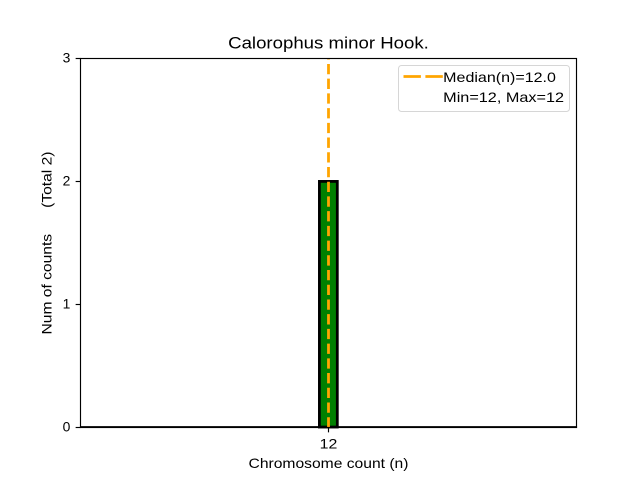 Image resolution: width=640 pixels, height=480 pixels. Describe the element at coordinates (67, 427) in the screenshot. I see `svg-text: 0` at that location.